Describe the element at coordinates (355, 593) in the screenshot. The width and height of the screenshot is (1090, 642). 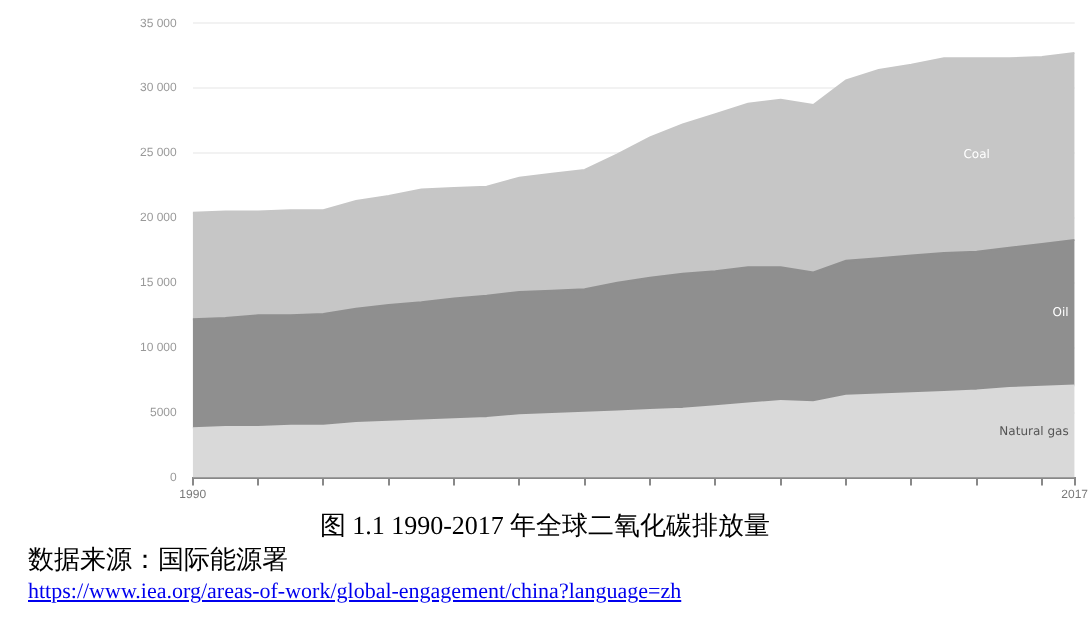
I see `text: https://www.iea.org/areas-of-work/global-engagement/china?language=zh` at that location.